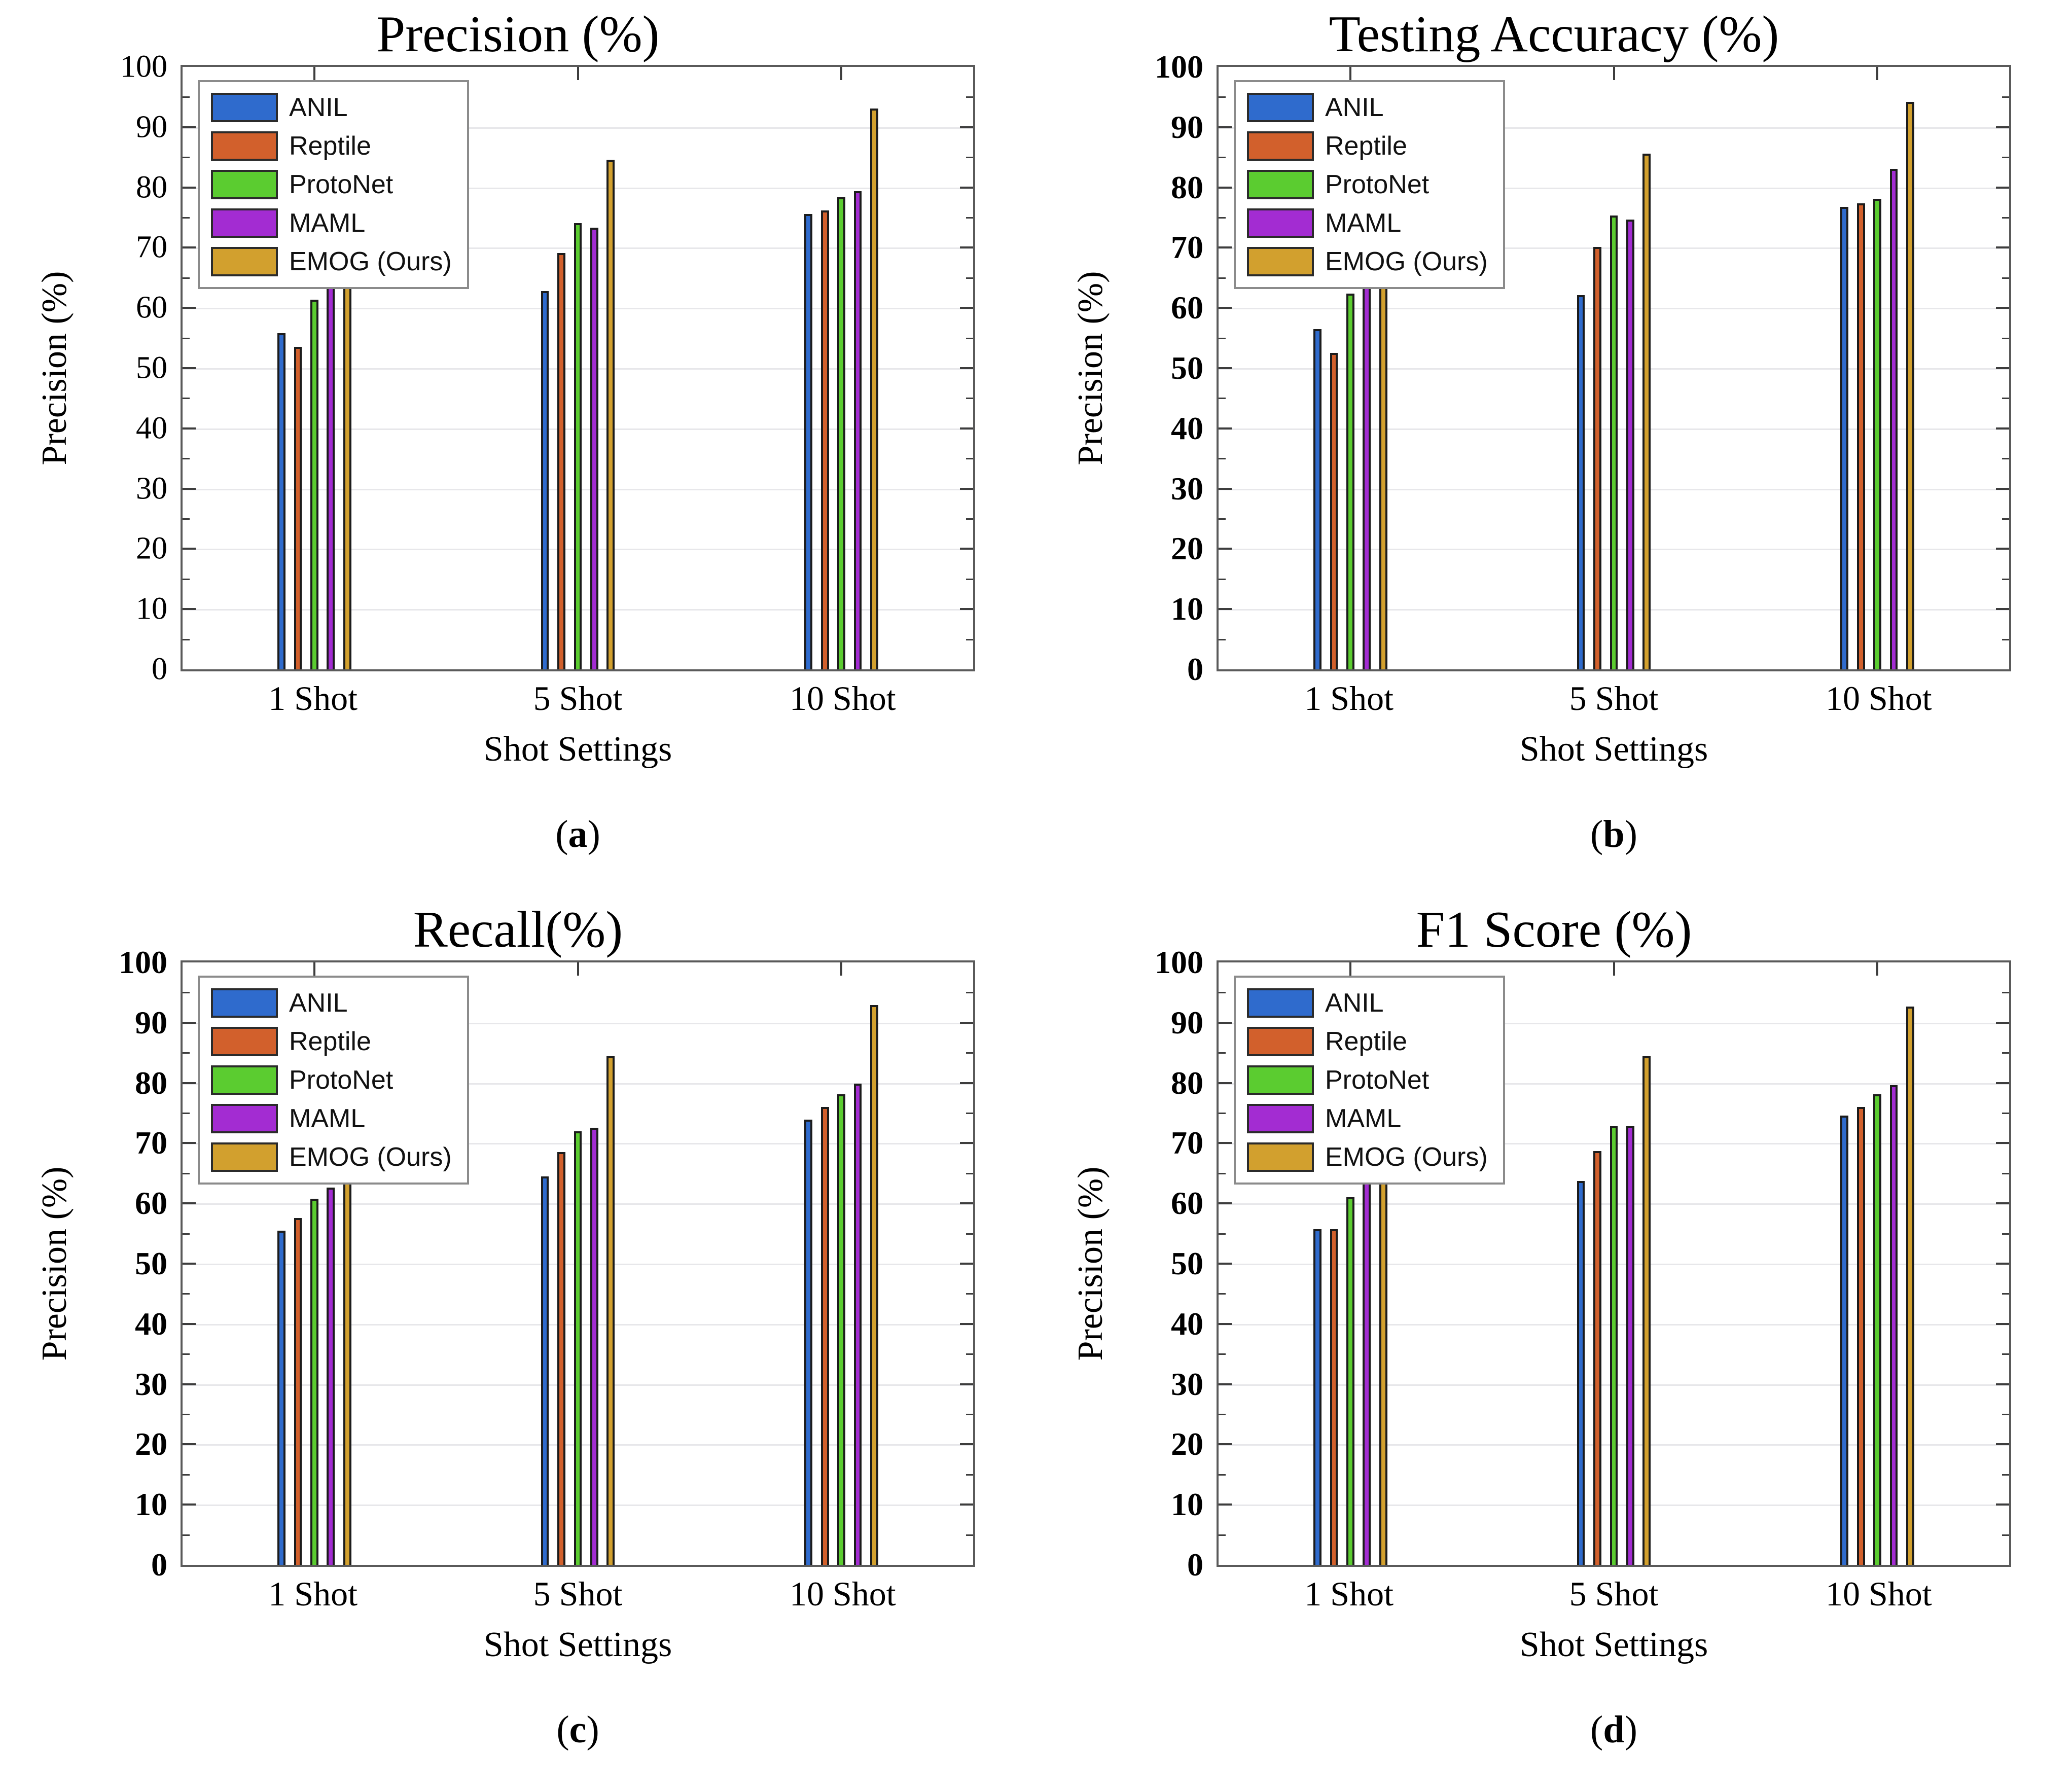 This screenshot has height=1791, width=2072. Describe the element at coordinates (244, 108) in the screenshot. I see `legend-swatch-anil` at that location.